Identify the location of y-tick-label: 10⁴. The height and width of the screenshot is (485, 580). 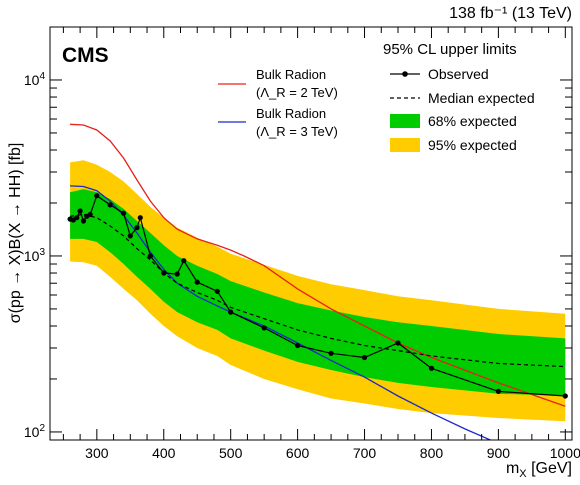
(35, 79).